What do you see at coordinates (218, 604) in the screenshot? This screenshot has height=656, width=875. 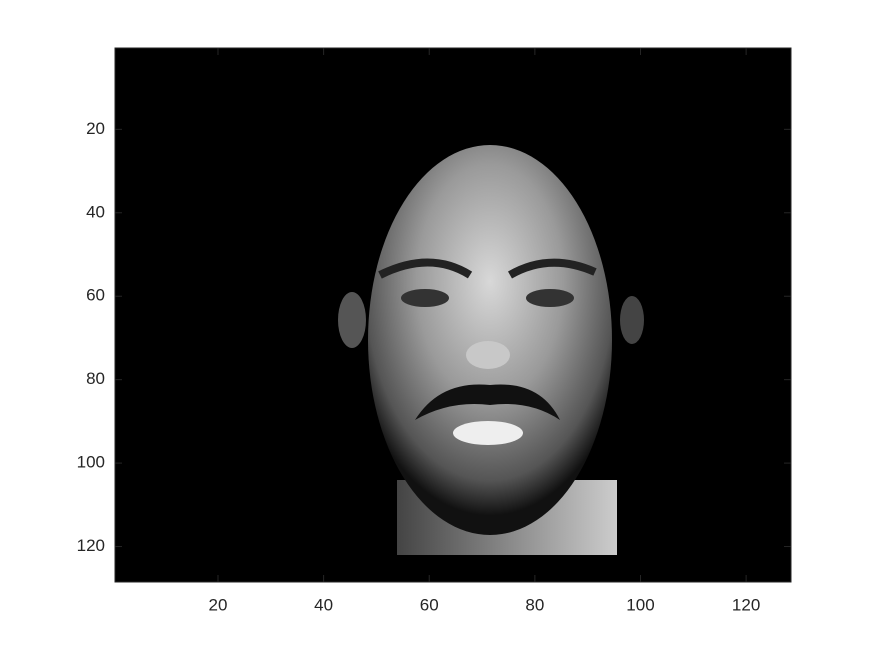 I see `x-tick-label: 20` at bounding box center [218, 604].